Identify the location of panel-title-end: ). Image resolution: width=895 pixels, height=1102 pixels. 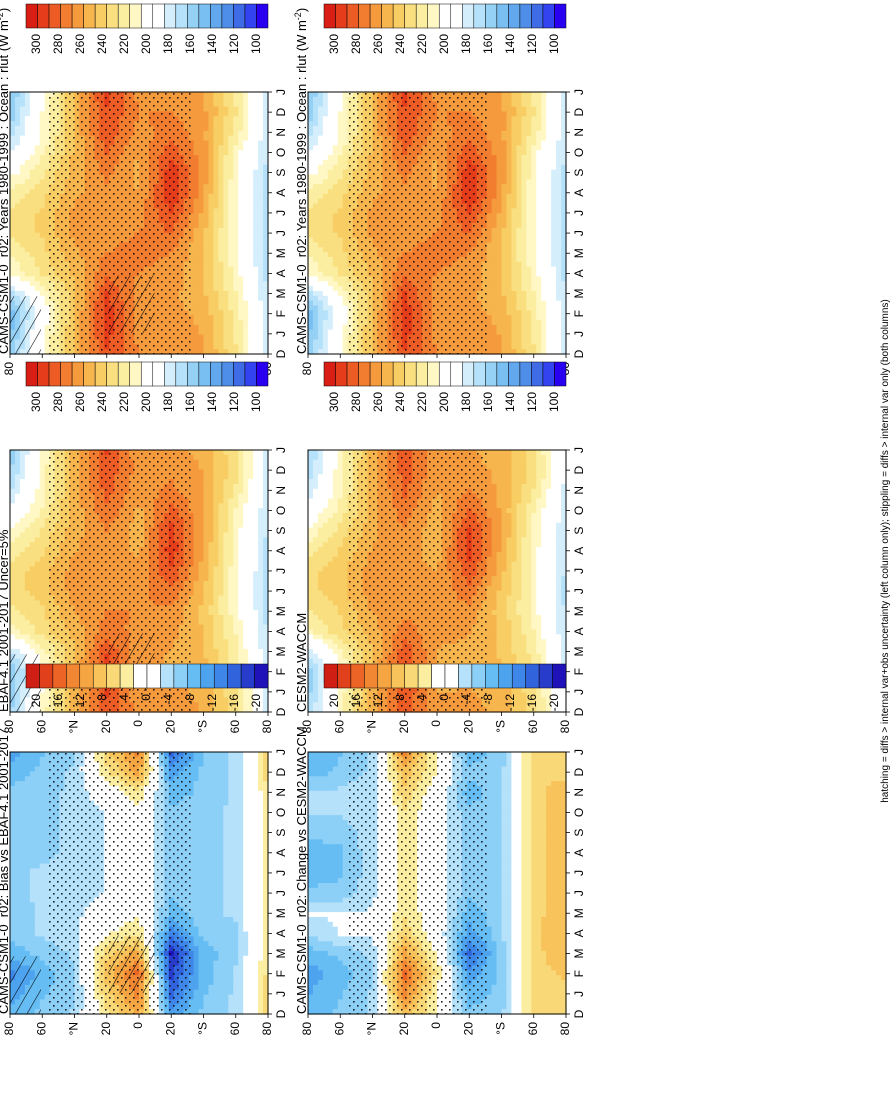
(5, 10).